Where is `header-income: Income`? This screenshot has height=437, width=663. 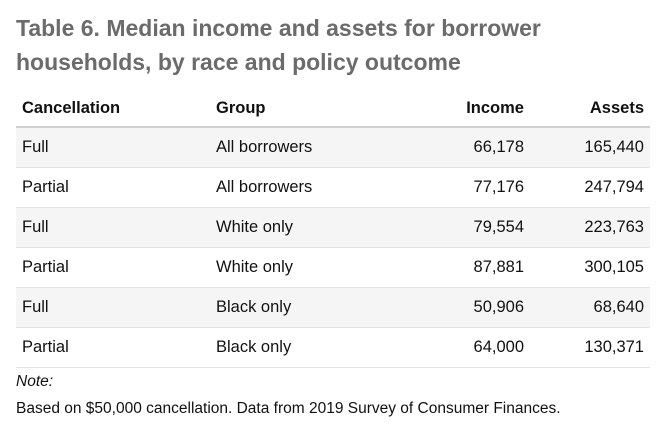 header-income: Income is located at coordinates (495, 107).